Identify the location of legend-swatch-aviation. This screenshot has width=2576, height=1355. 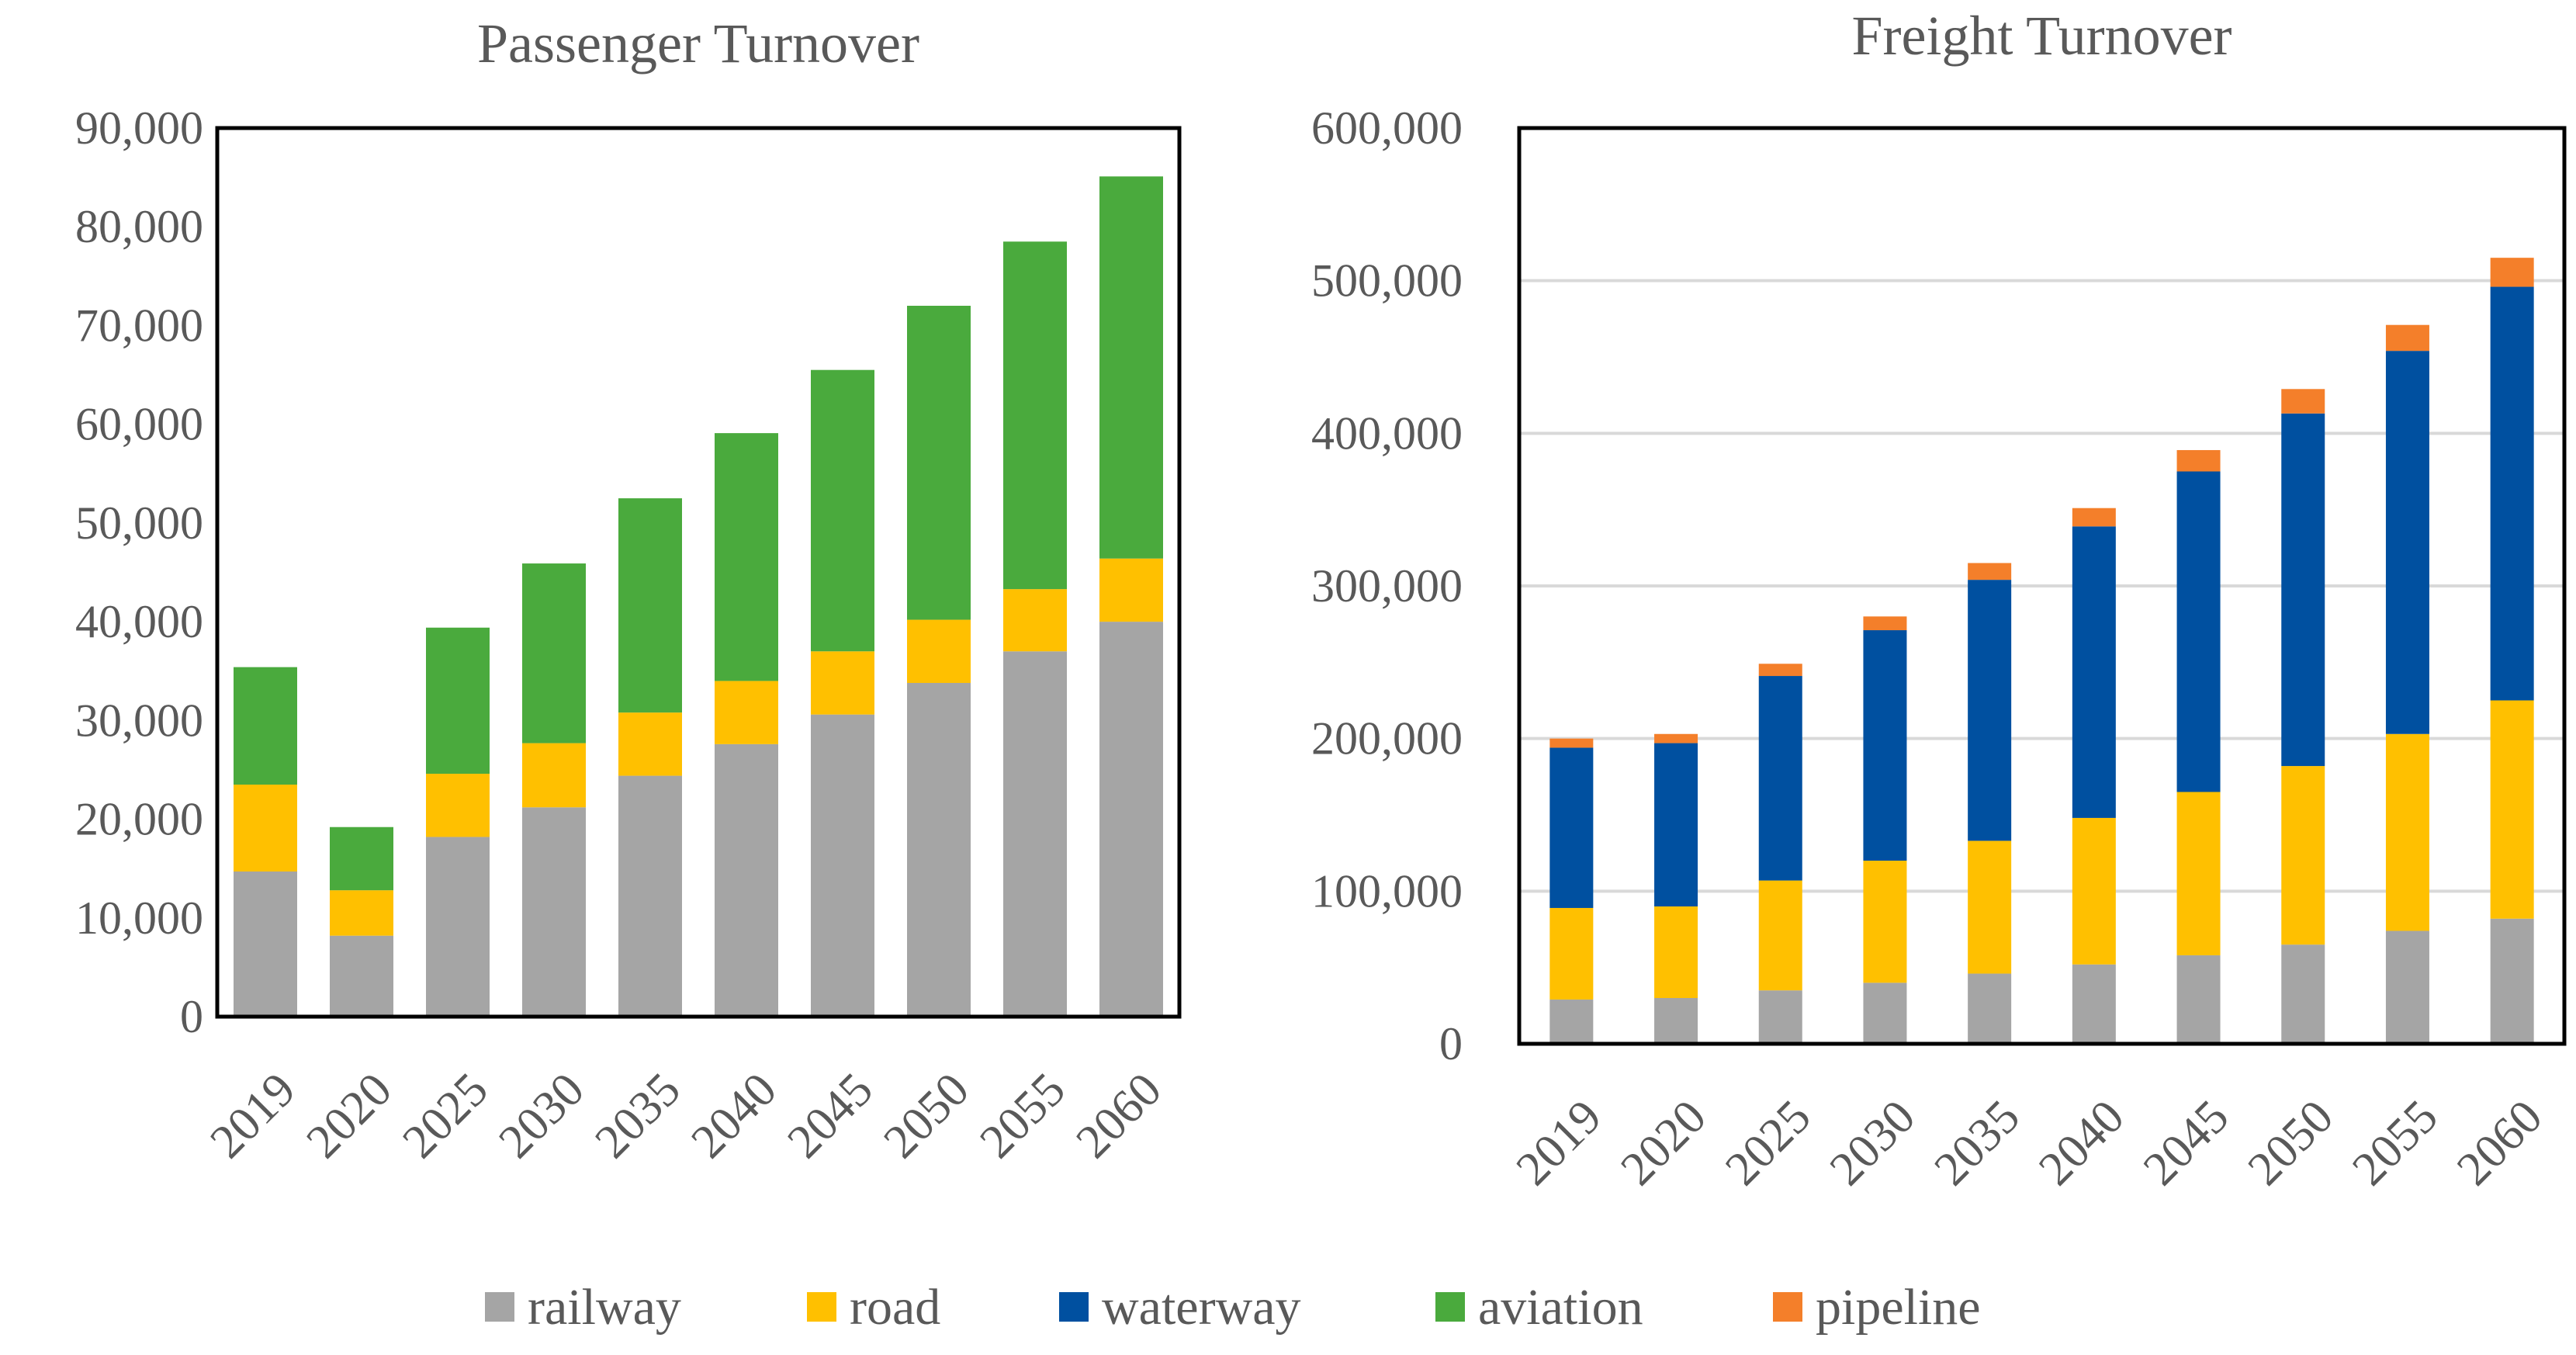
(1450, 1307).